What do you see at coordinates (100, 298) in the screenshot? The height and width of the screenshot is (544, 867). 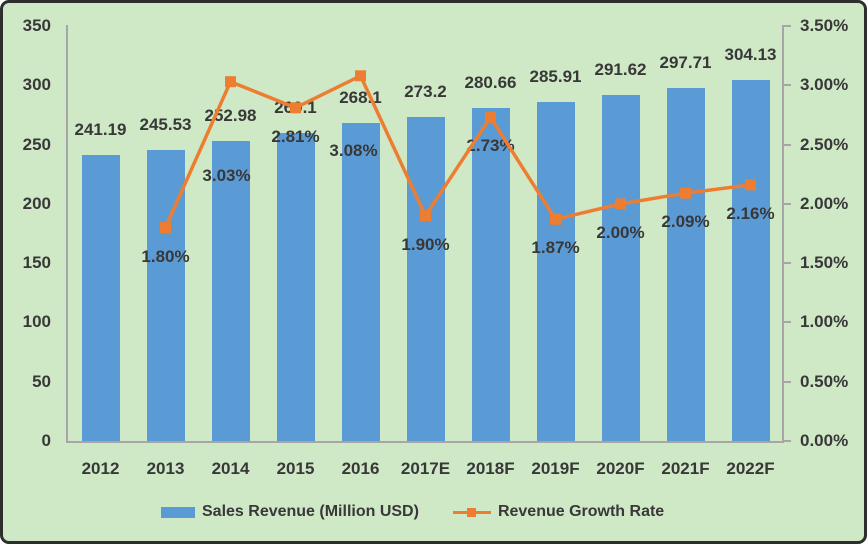 I see `bar-2012` at bounding box center [100, 298].